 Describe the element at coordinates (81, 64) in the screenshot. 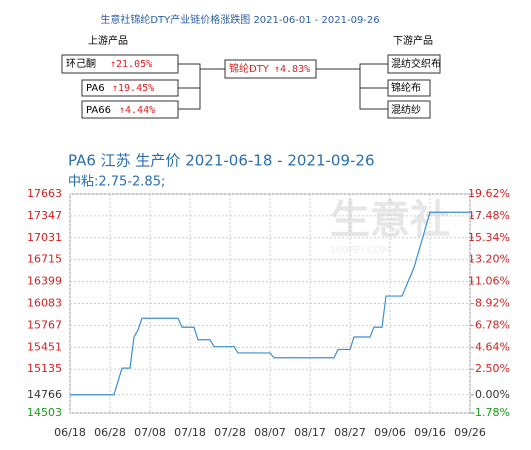

I see `node-name: 环己酮` at that location.